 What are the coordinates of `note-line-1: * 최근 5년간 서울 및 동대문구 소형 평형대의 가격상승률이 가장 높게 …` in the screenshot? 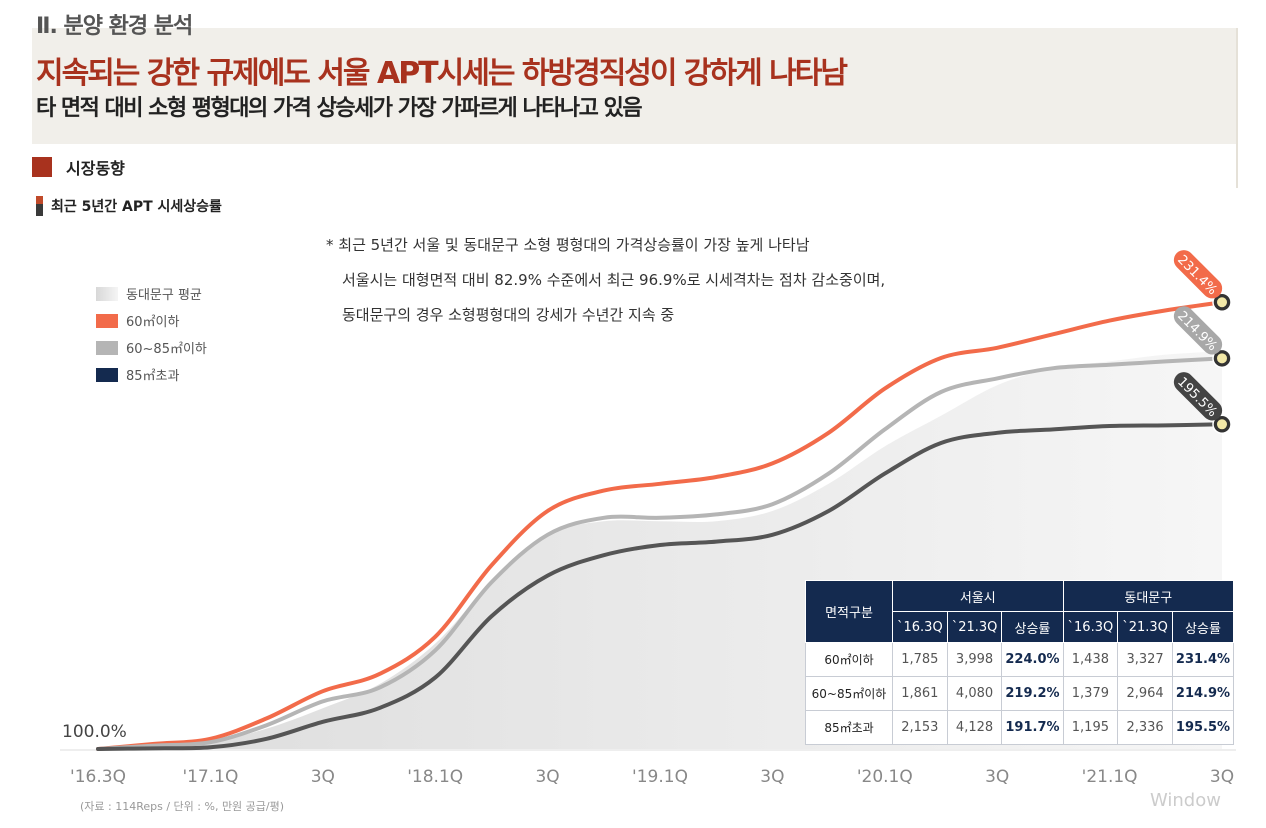 It's located at (568, 245).